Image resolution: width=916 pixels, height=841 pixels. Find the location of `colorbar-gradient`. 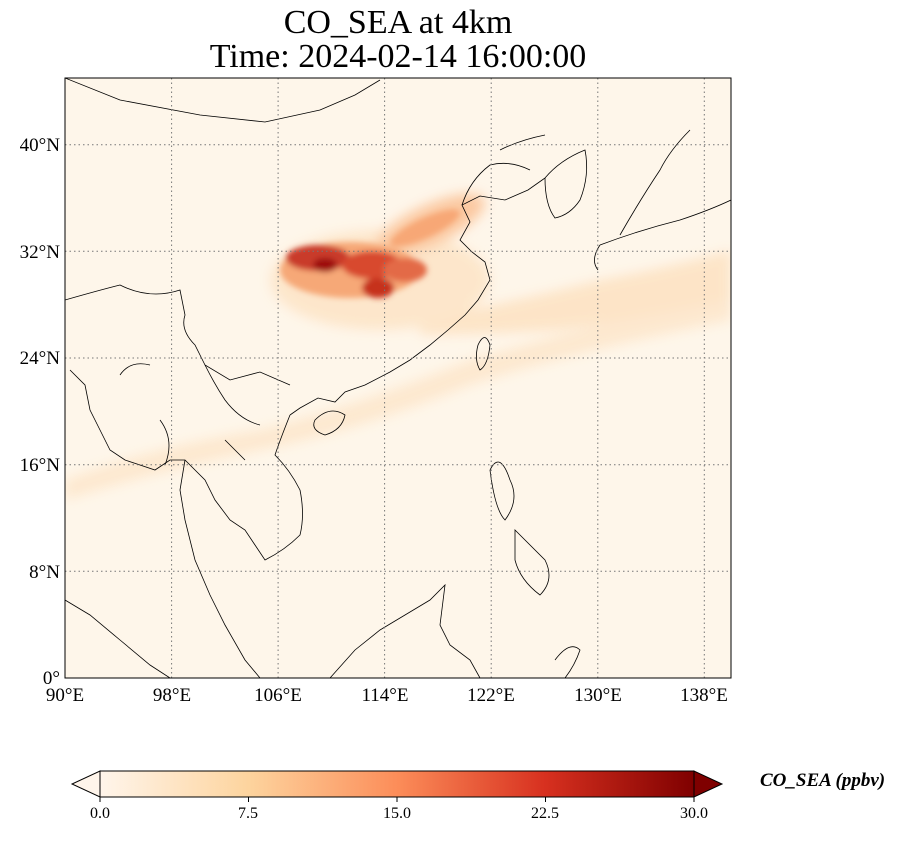

colorbar-gradient is located at coordinates (397, 784).